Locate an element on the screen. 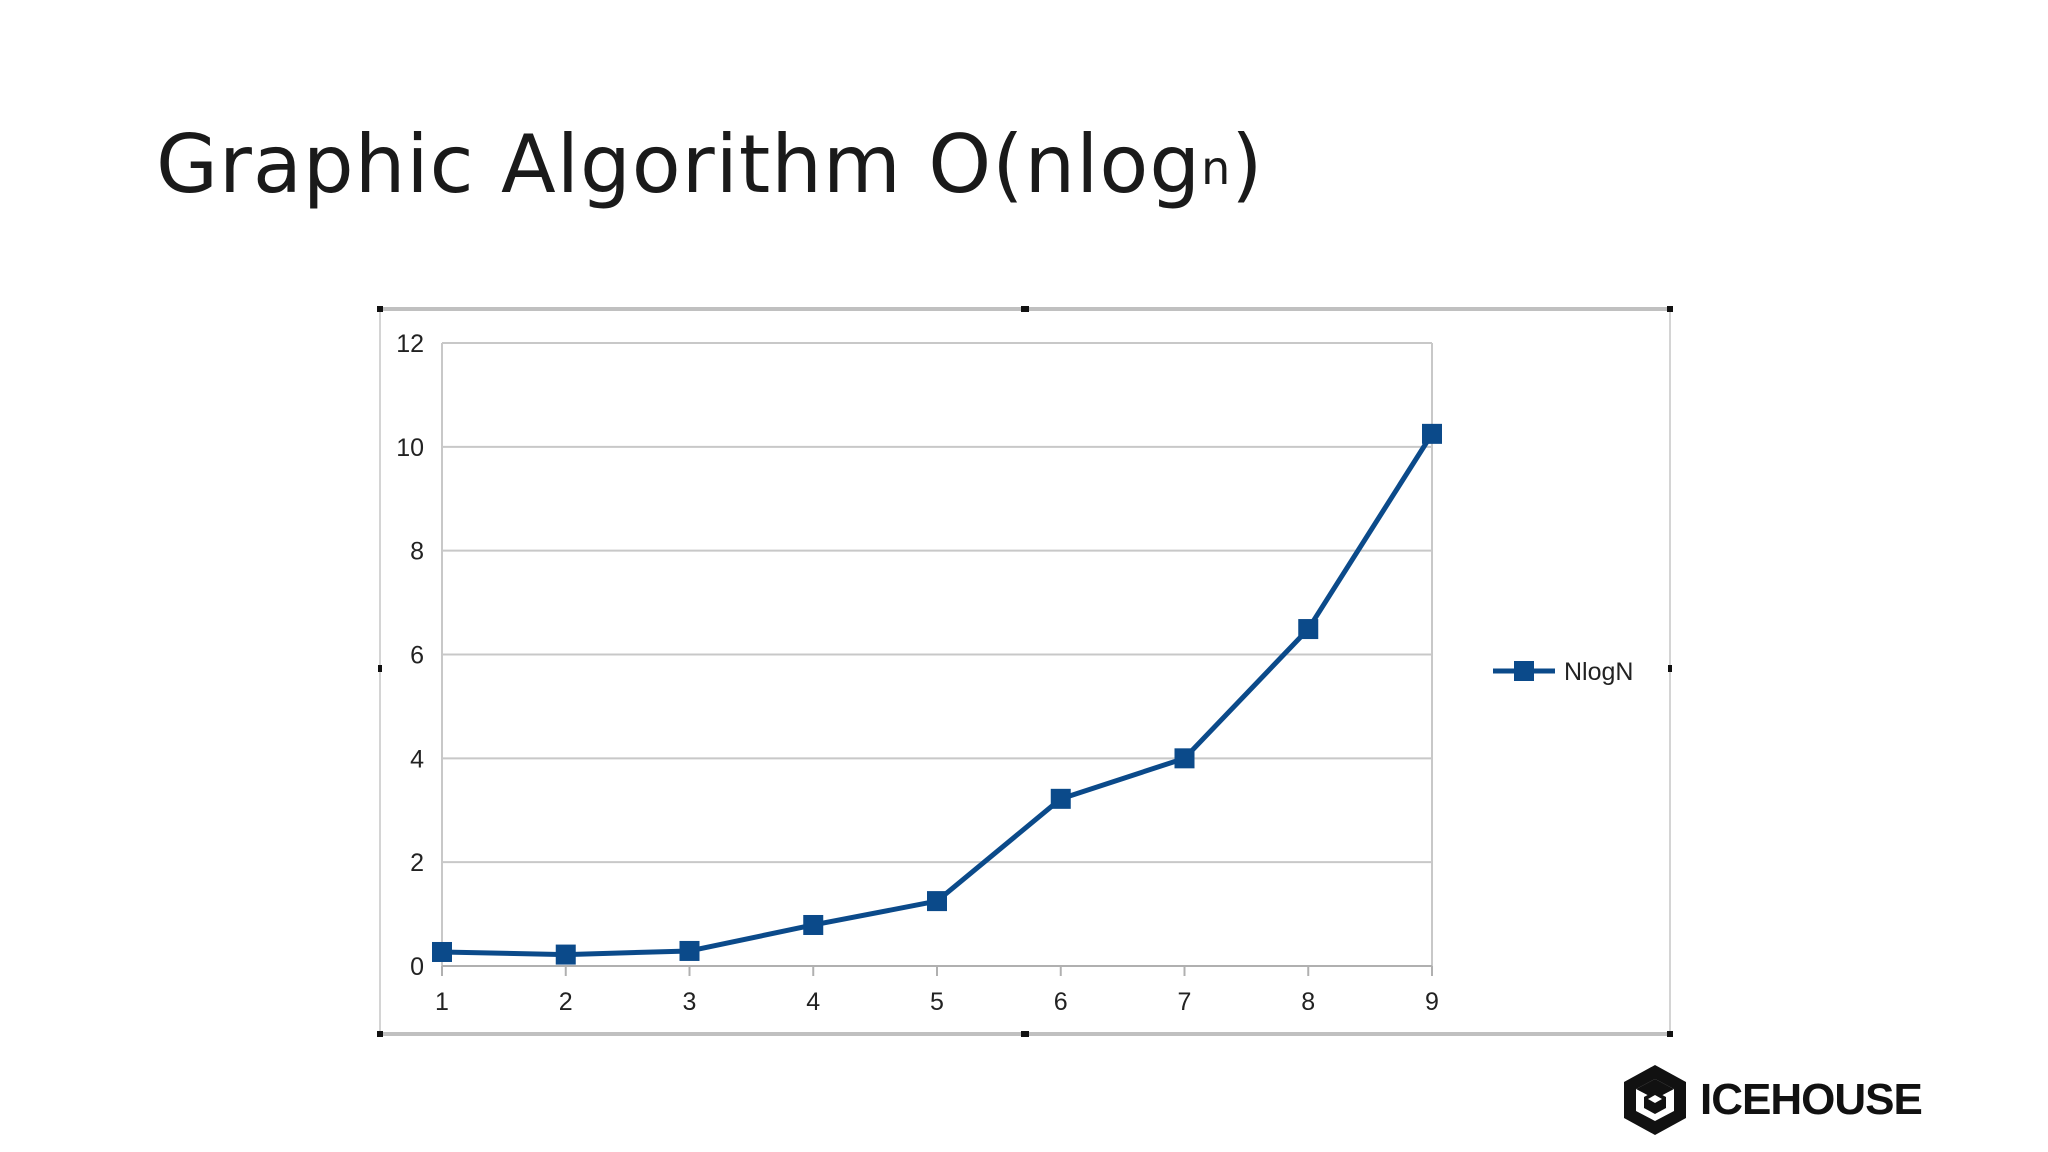 The width and height of the screenshot is (2048, 1152). x-tick-label: 3 is located at coordinates (690, 1002).